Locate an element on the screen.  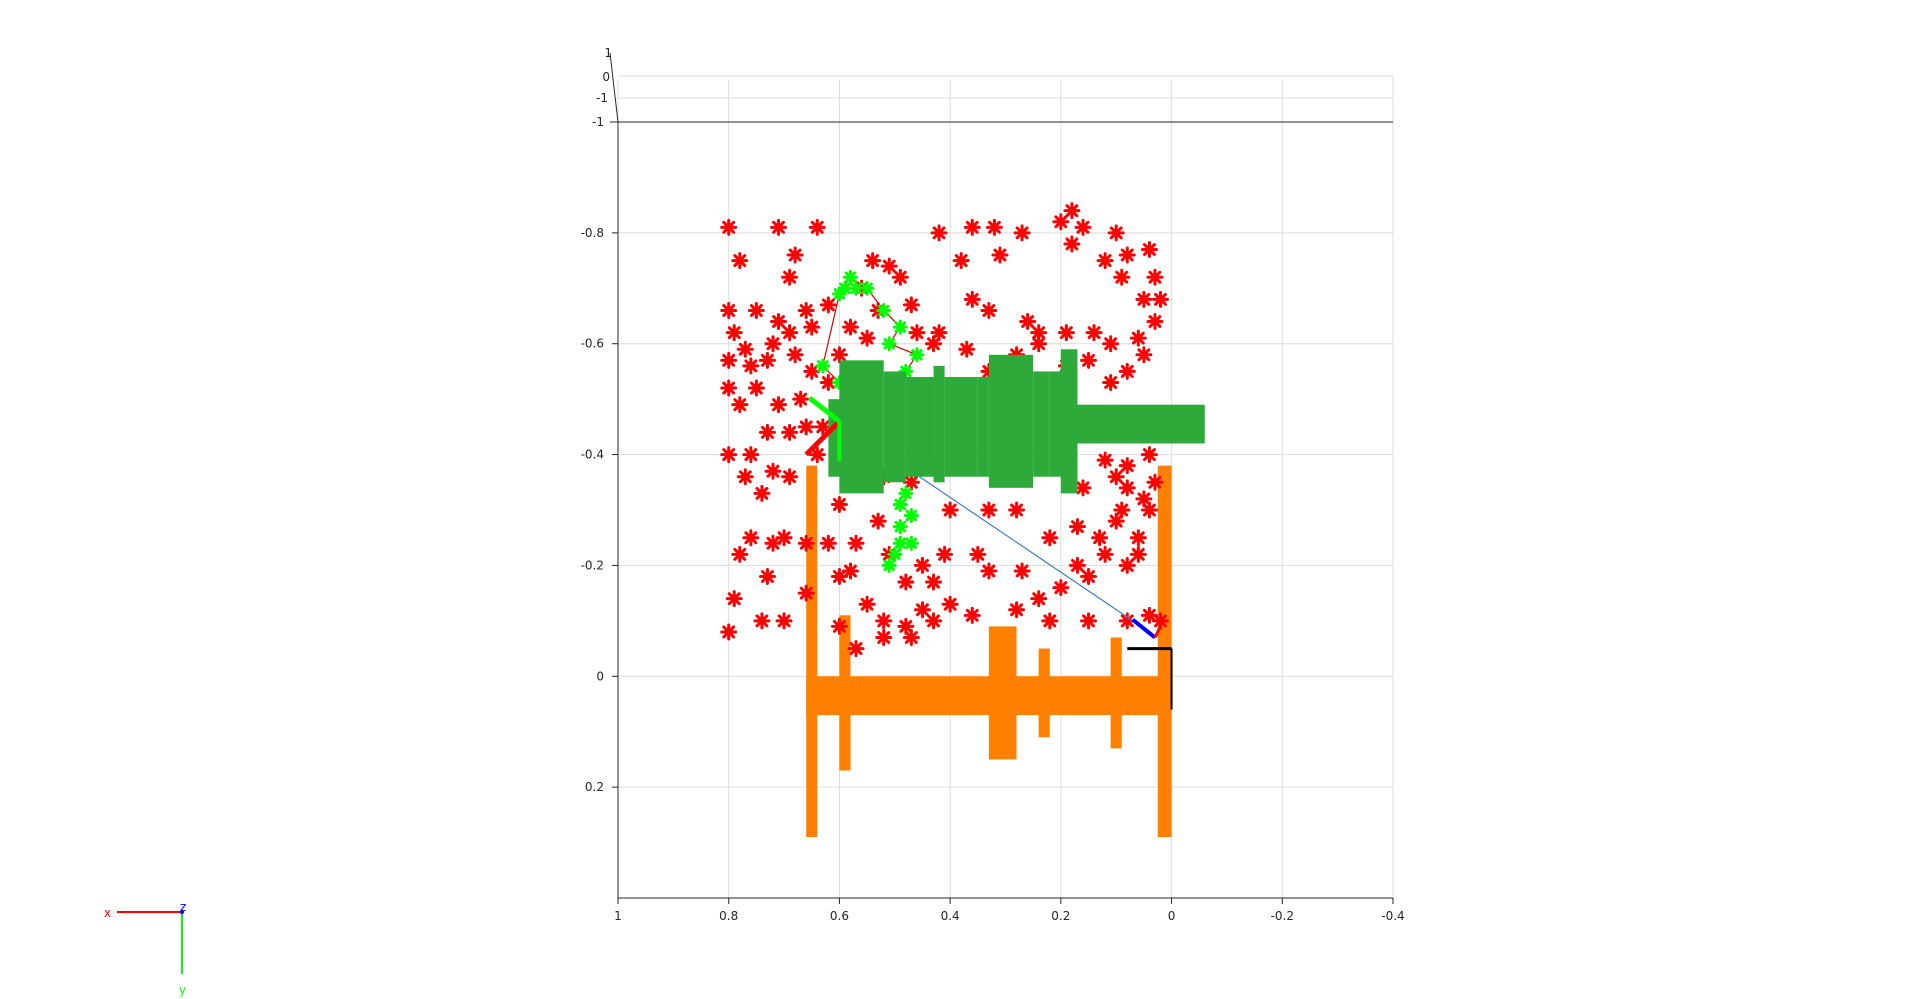
planned-path is located at coordinates (985, 453).